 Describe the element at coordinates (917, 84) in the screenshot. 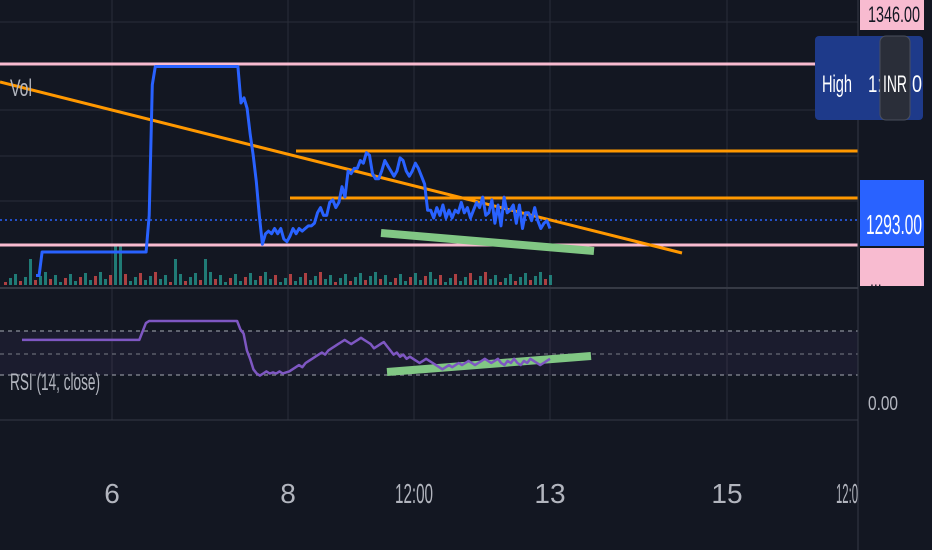

I see `legend-badge-extra: 0` at that location.